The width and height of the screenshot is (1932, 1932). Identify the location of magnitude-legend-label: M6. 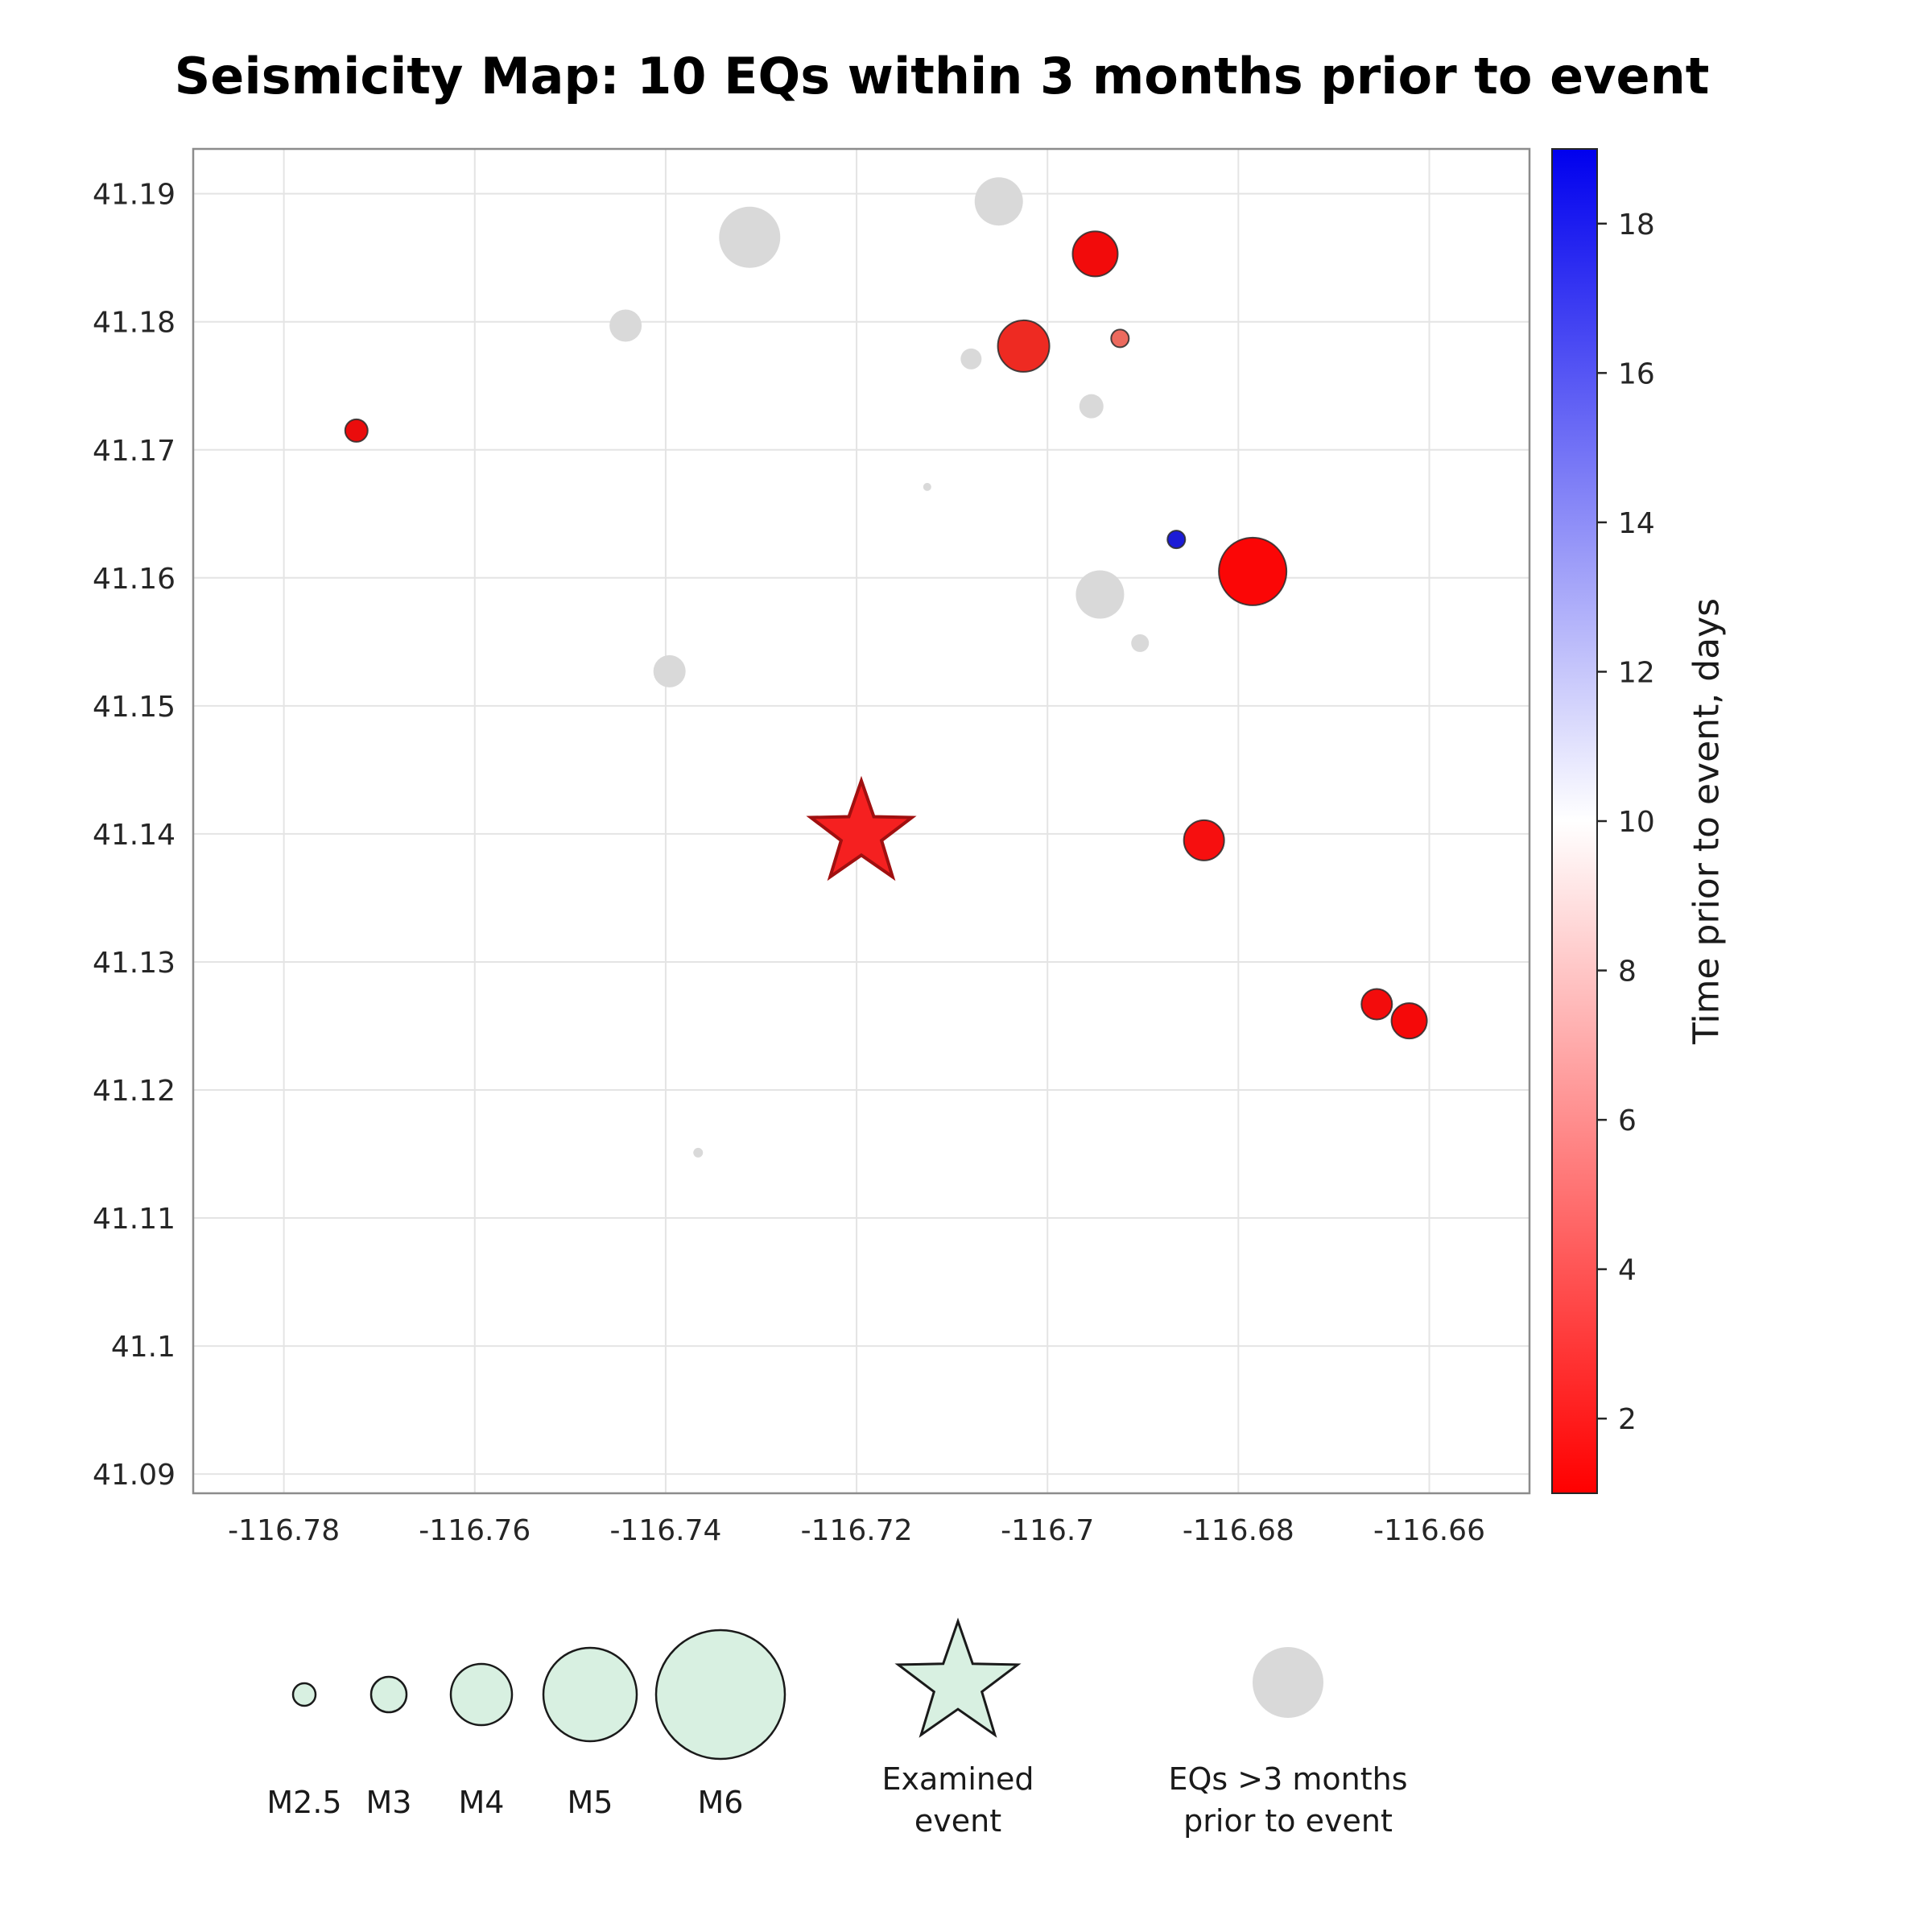
(721, 1802).